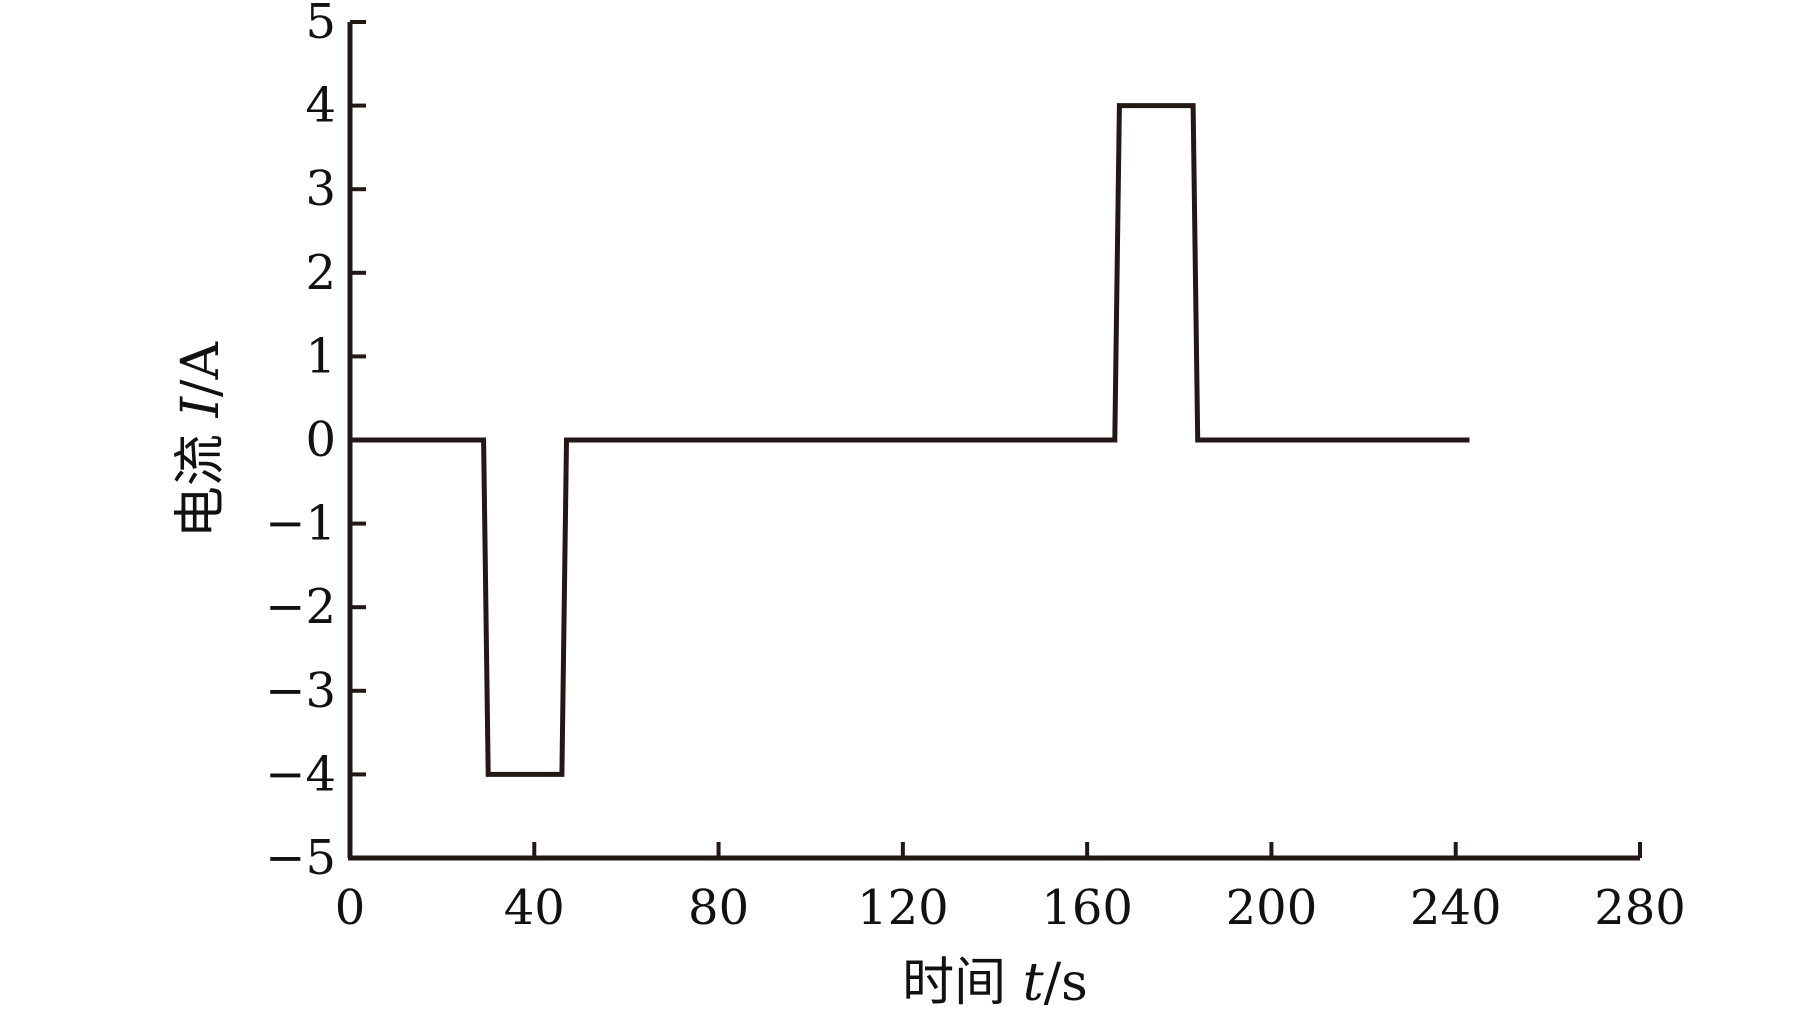 The height and width of the screenshot is (1029, 1819). What do you see at coordinates (201, 439) in the screenshot?
I see `y-axis-title: 电流 I/A` at bounding box center [201, 439].